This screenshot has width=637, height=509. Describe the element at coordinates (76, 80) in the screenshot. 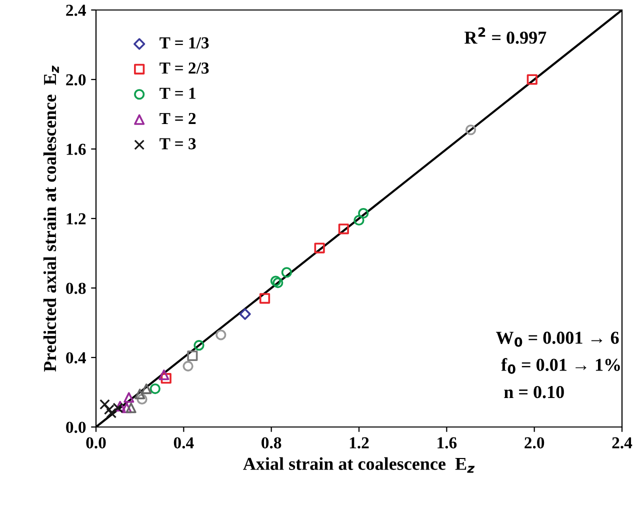

I see `y-tick-label: 2.0` at that location.